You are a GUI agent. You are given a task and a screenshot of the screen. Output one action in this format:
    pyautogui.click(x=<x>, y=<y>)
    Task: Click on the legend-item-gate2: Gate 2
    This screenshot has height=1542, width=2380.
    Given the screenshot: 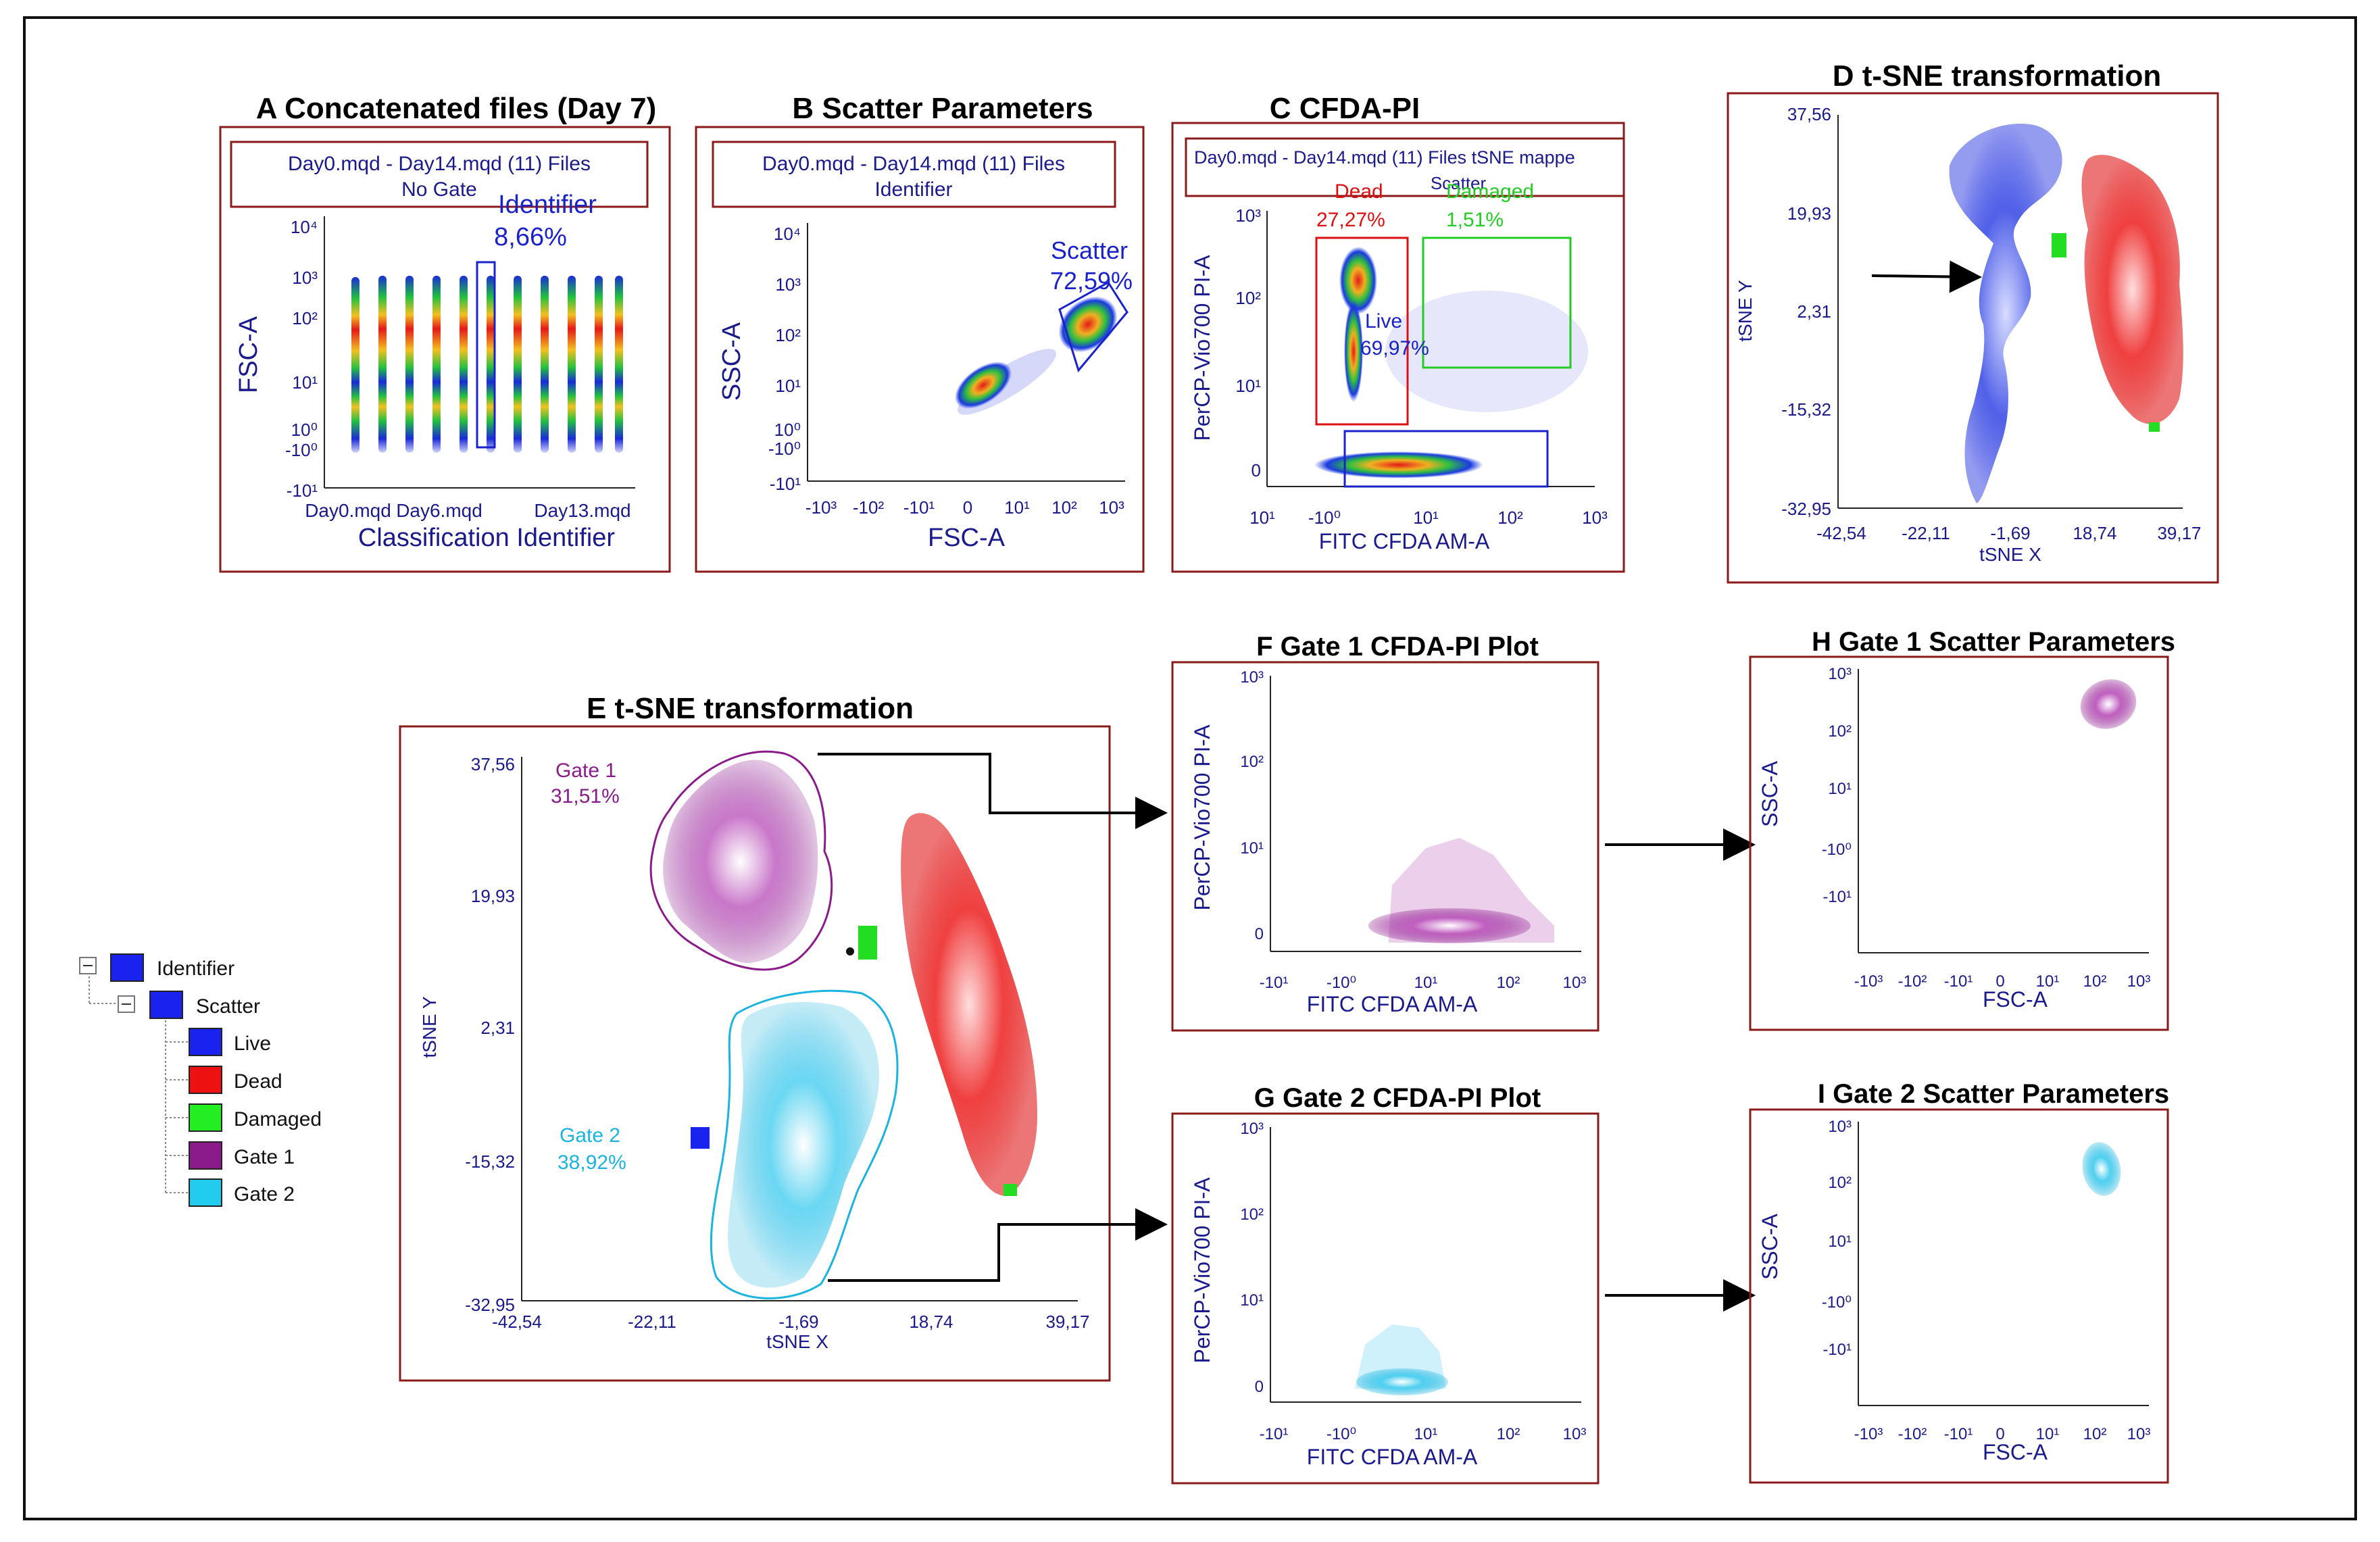 What is the action you would take?
    pyautogui.click(x=242, y=1192)
    